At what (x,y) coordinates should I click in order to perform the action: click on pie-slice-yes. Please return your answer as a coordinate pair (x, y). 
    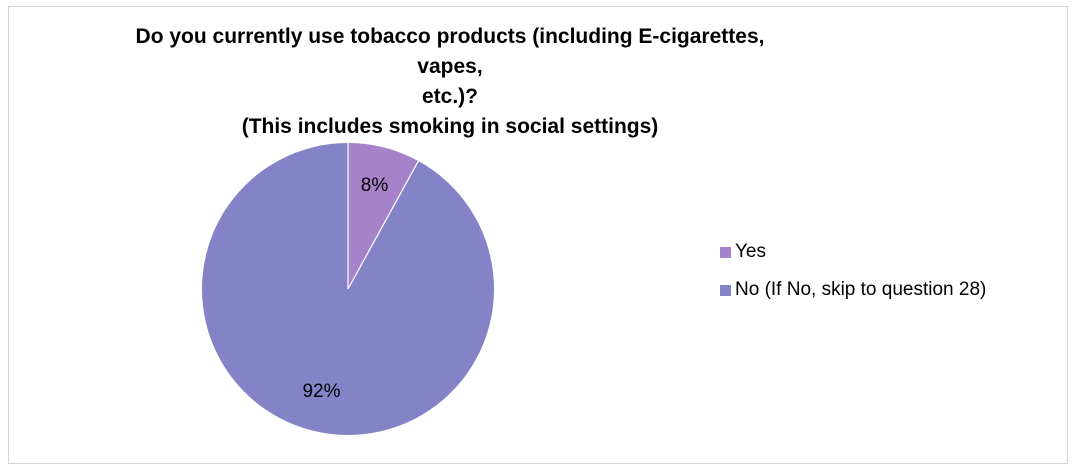
    Looking at the image, I should click on (383, 216).